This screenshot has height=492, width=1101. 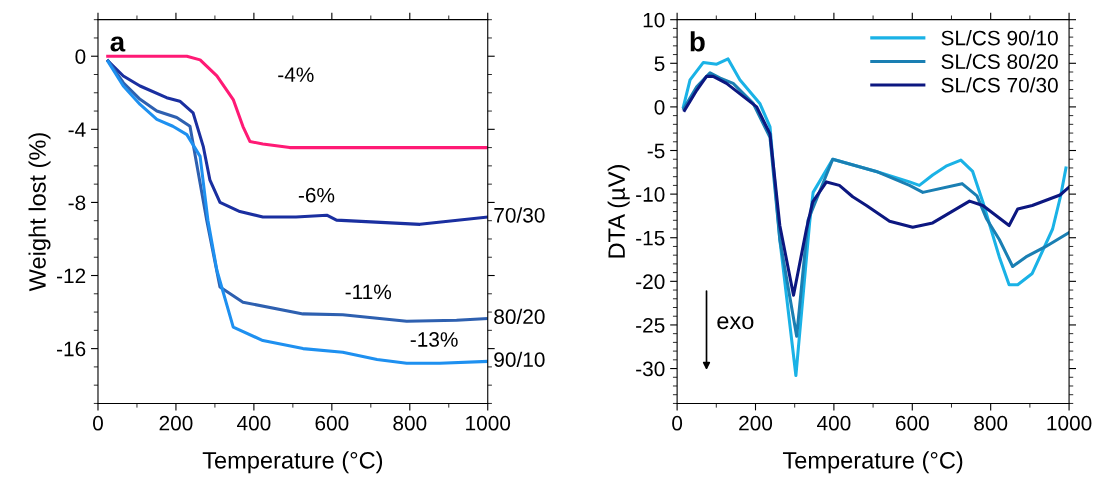 What do you see at coordinates (77, 203) in the screenshot?
I see `y-tick-label: -8` at bounding box center [77, 203].